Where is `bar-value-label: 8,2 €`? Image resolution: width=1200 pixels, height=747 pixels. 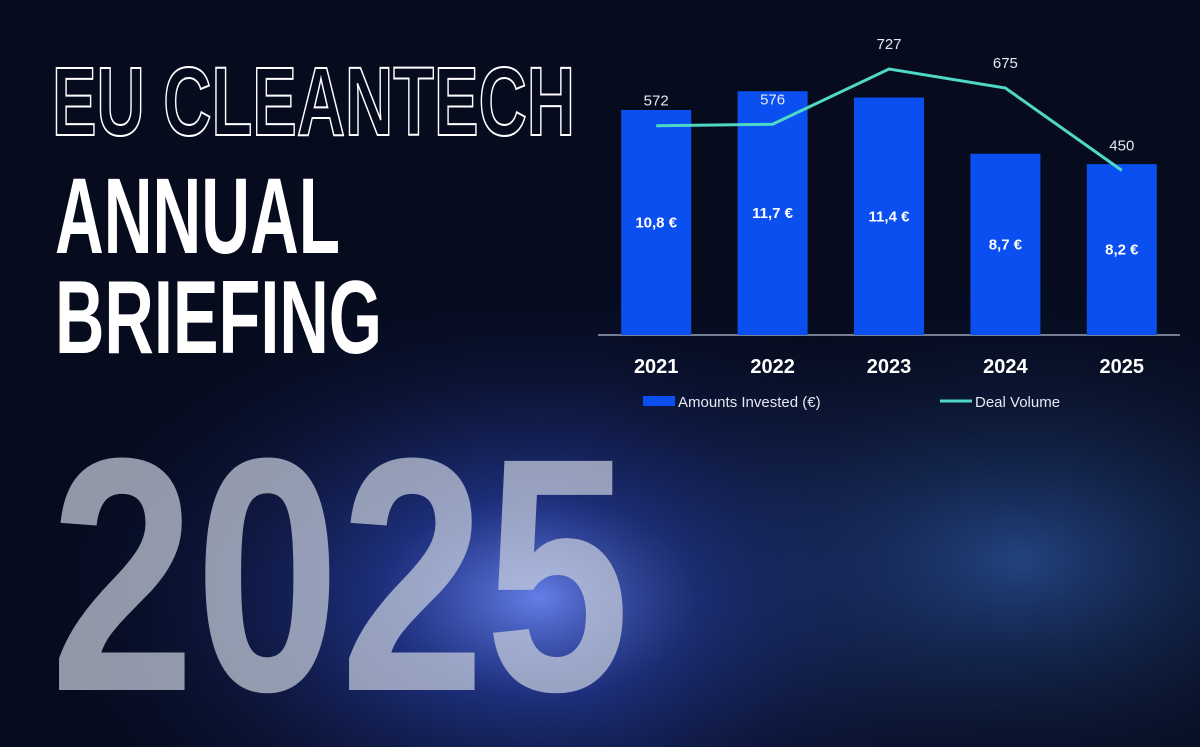 bar-value-label: 8,2 € is located at coordinates (1122, 250).